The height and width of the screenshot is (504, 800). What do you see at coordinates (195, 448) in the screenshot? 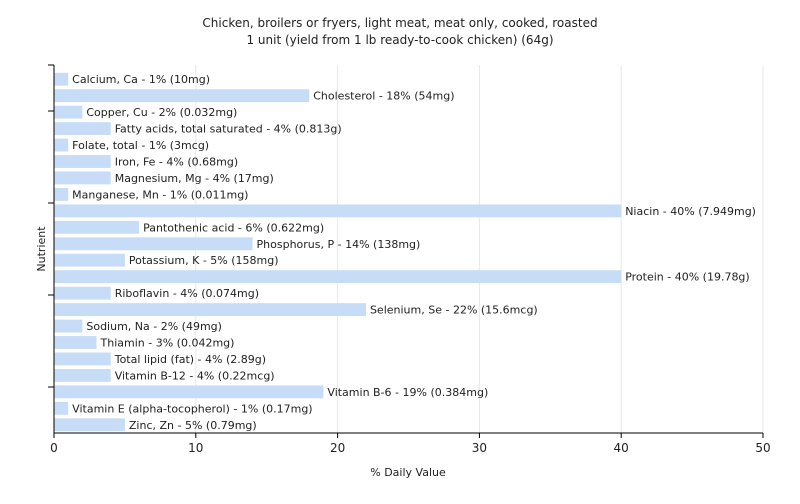
I see `x-tick-label: 10` at bounding box center [195, 448].